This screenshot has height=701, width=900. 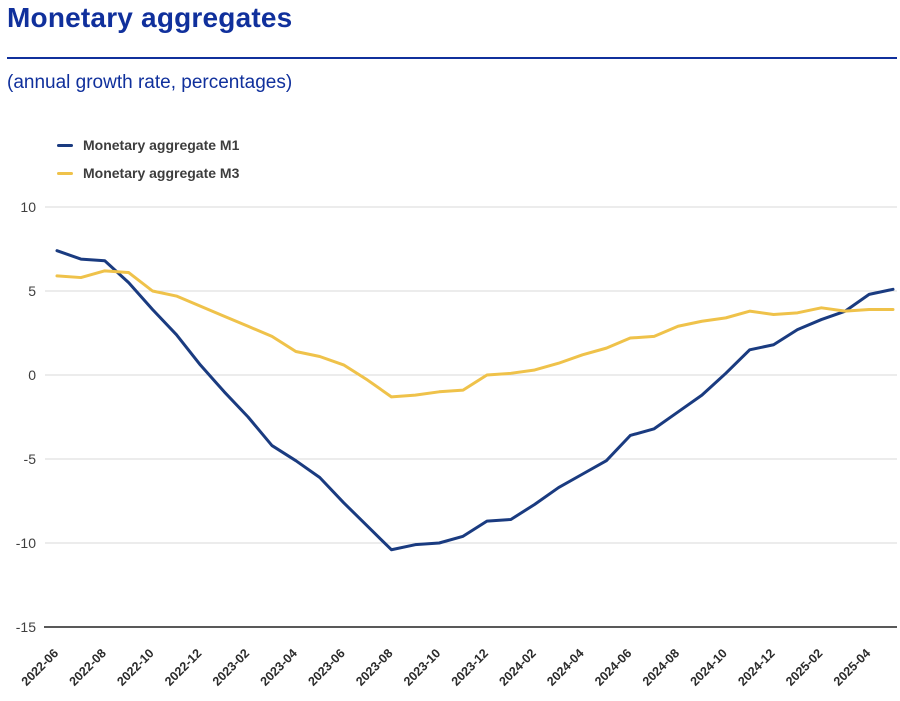 What do you see at coordinates (326, 667) in the screenshot?
I see `x-tick-label: 2023-06` at bounding box center [326, 667].